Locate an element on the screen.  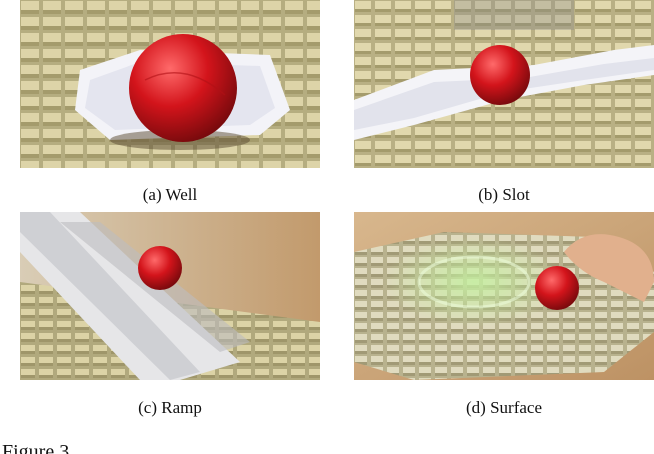
caption-slot: (b) Slot is located at coordinates (504, 194).